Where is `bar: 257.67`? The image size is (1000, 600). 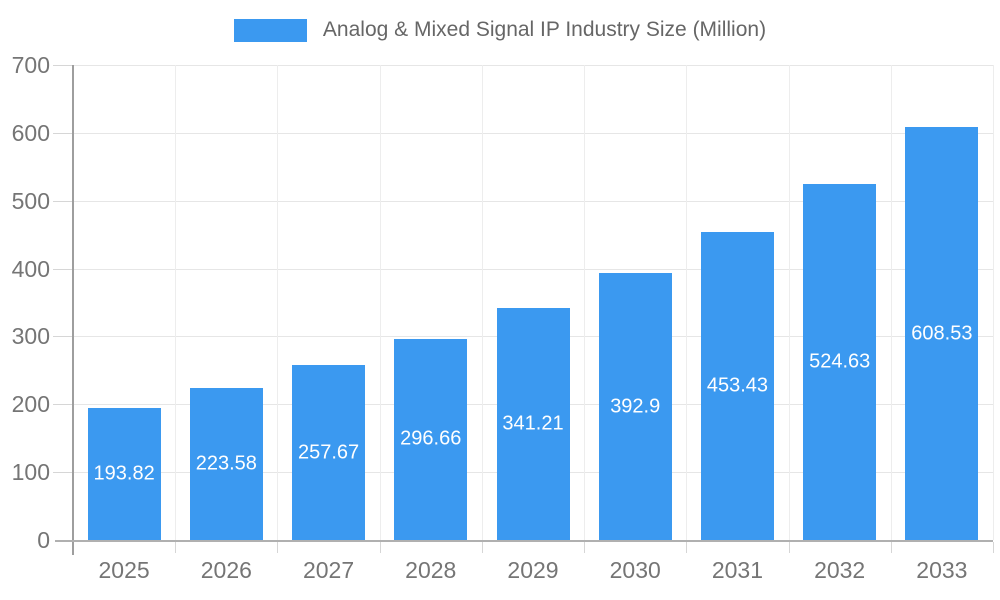
bar: 257.67 is located at coordinates (329, 452).